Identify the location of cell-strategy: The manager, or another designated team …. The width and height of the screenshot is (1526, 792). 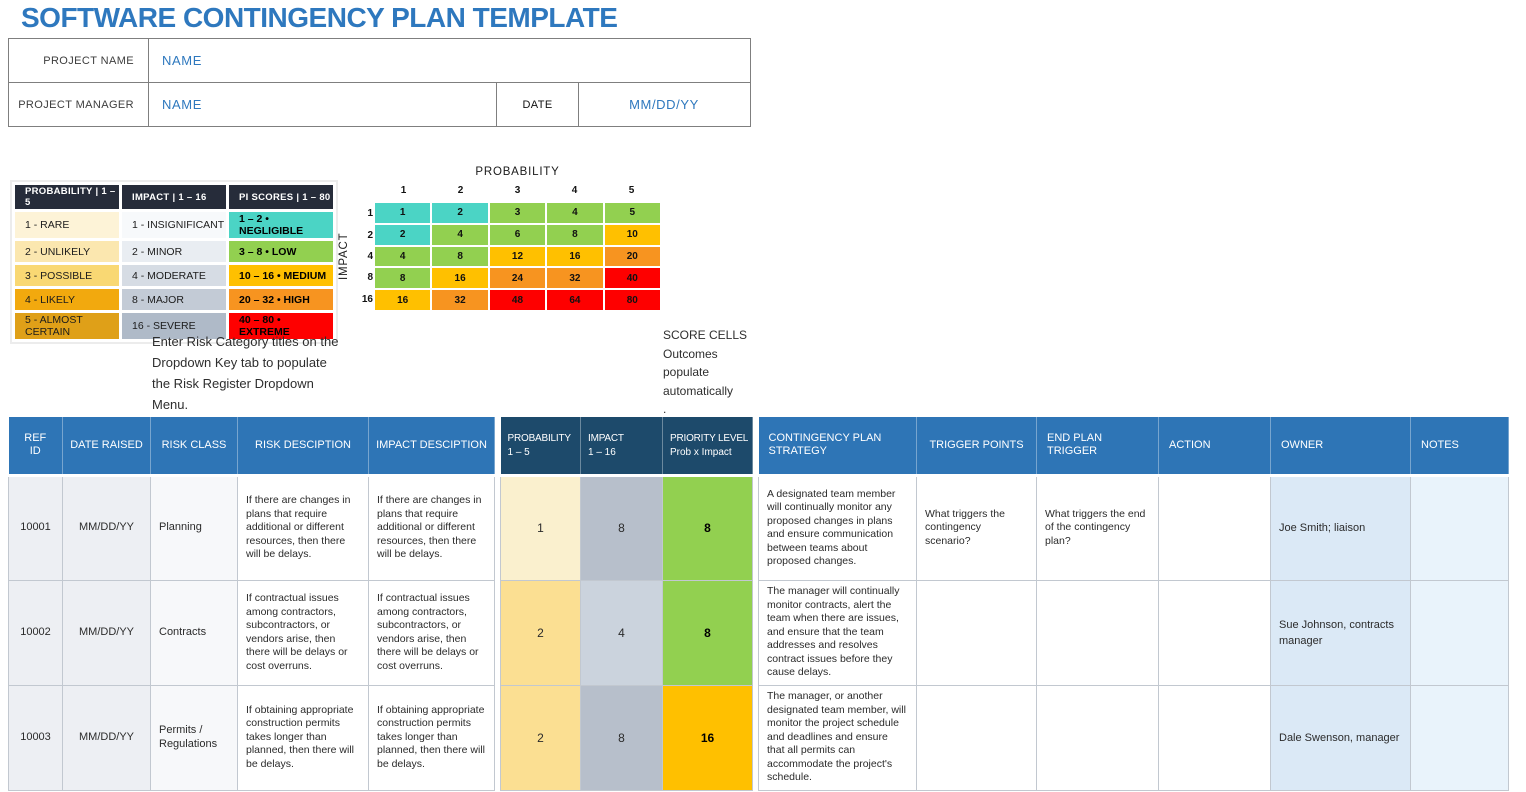
(837, 737).